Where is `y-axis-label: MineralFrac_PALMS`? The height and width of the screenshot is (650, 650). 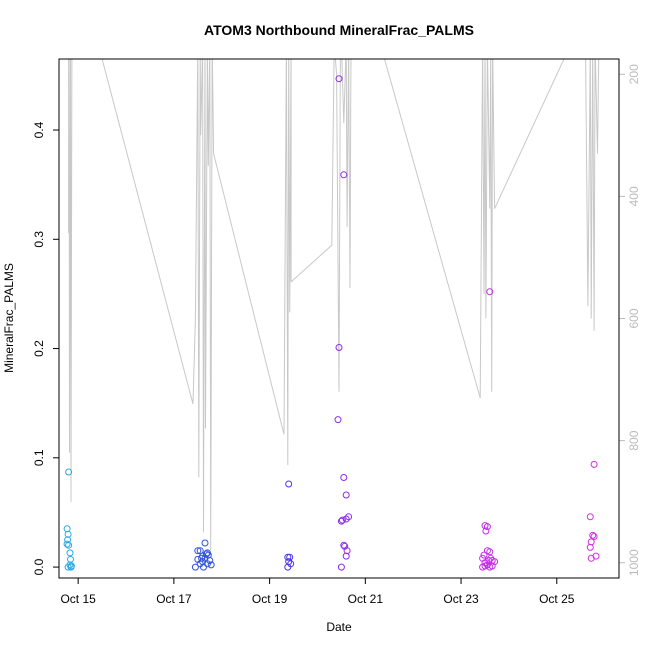 y-axis-label: MineralFrac_PALMS is located at coordinates (9, 318).